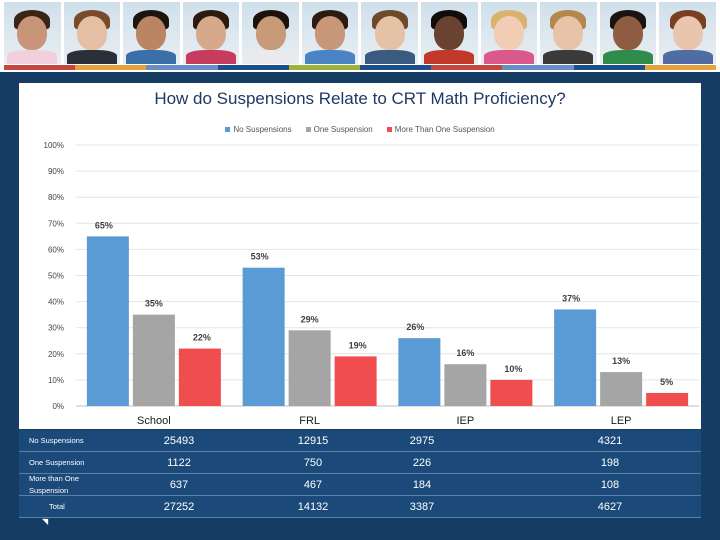  I want to click on data-label: 19%, so click(358, 345).